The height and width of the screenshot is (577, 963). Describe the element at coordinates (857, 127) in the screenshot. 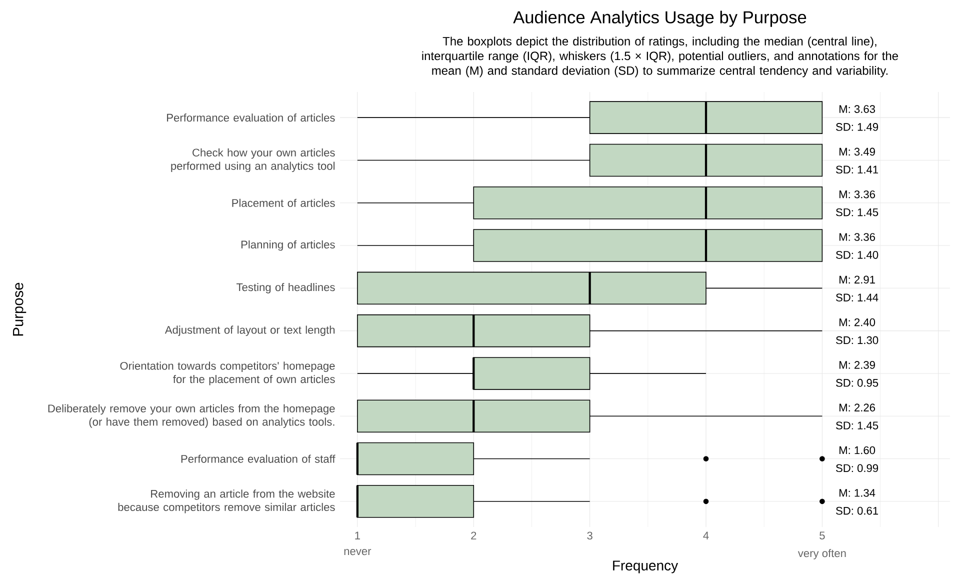

I see `annotation: SD: 1.49` at that location.